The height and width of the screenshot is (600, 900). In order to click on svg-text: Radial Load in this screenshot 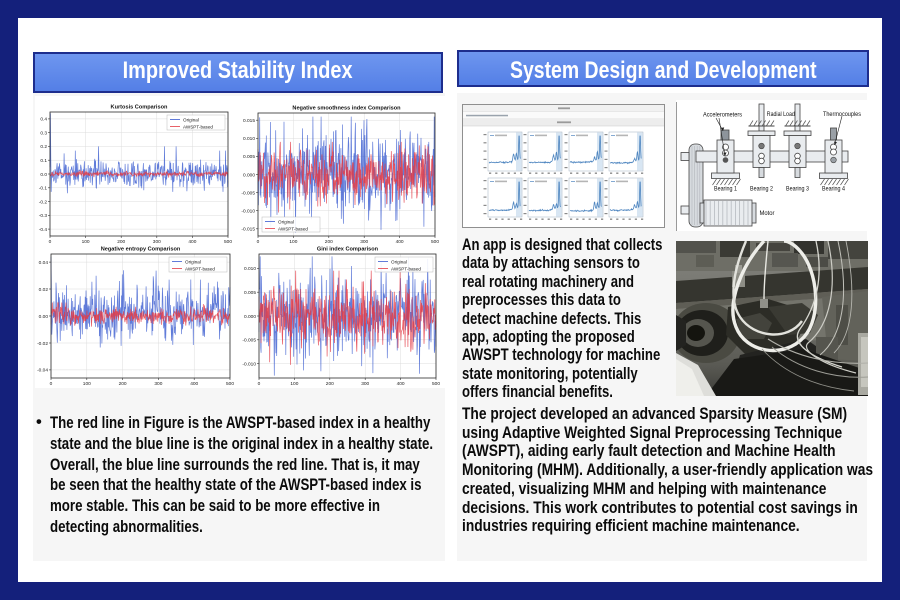, I will do `click(781, 114)`.